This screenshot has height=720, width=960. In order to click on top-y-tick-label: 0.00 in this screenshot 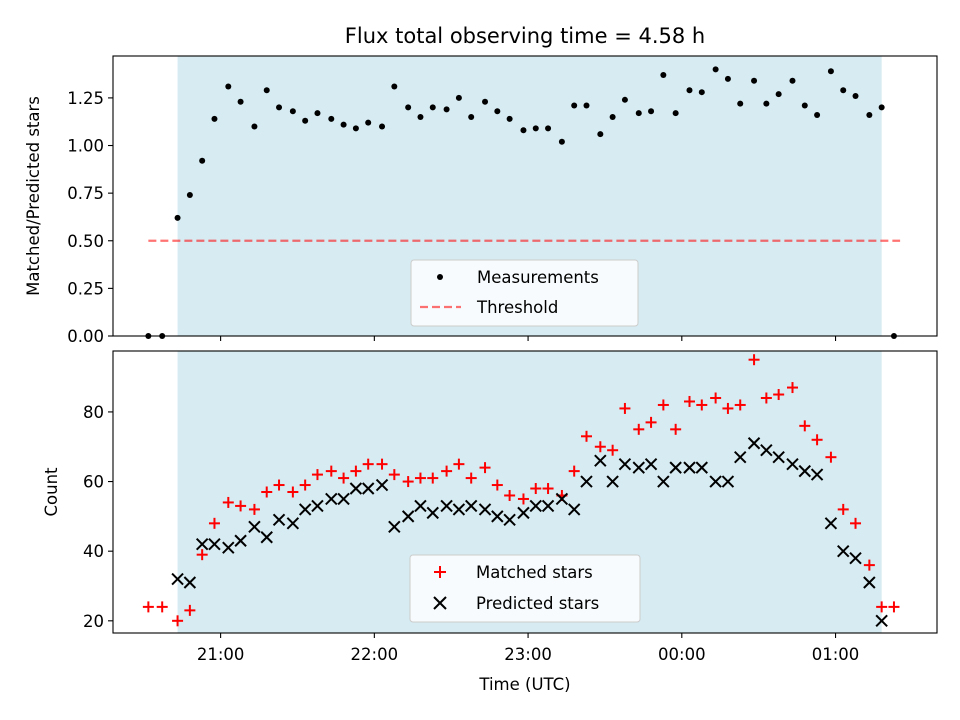, I will do `click(85, 336)`.